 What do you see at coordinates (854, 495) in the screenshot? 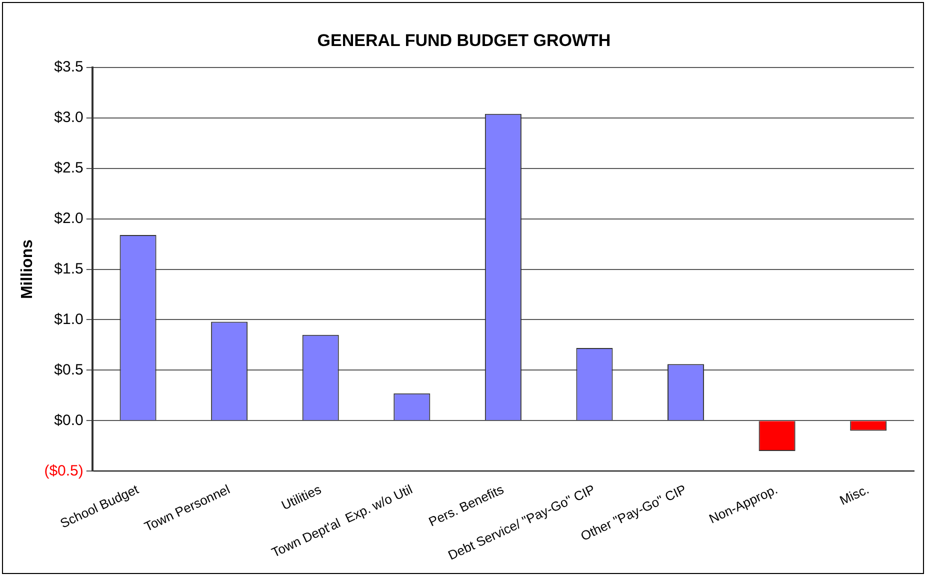
I see `x-tick-label: Misc.` at bounding box center [854, 495].